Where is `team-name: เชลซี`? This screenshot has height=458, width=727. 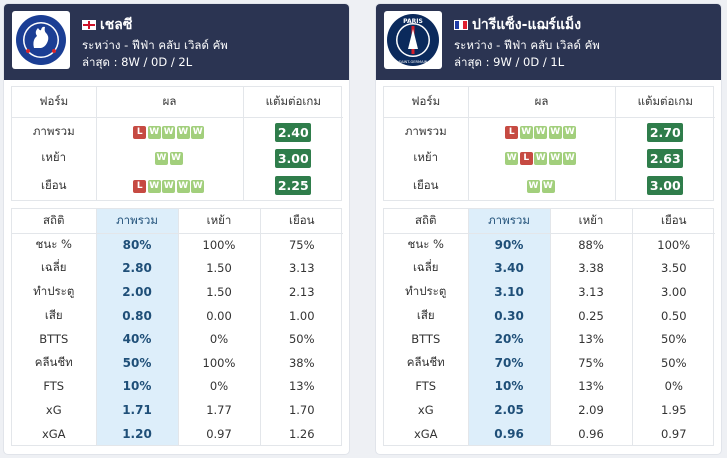
team-name: เชลซี is located at coordinates (107, 25).